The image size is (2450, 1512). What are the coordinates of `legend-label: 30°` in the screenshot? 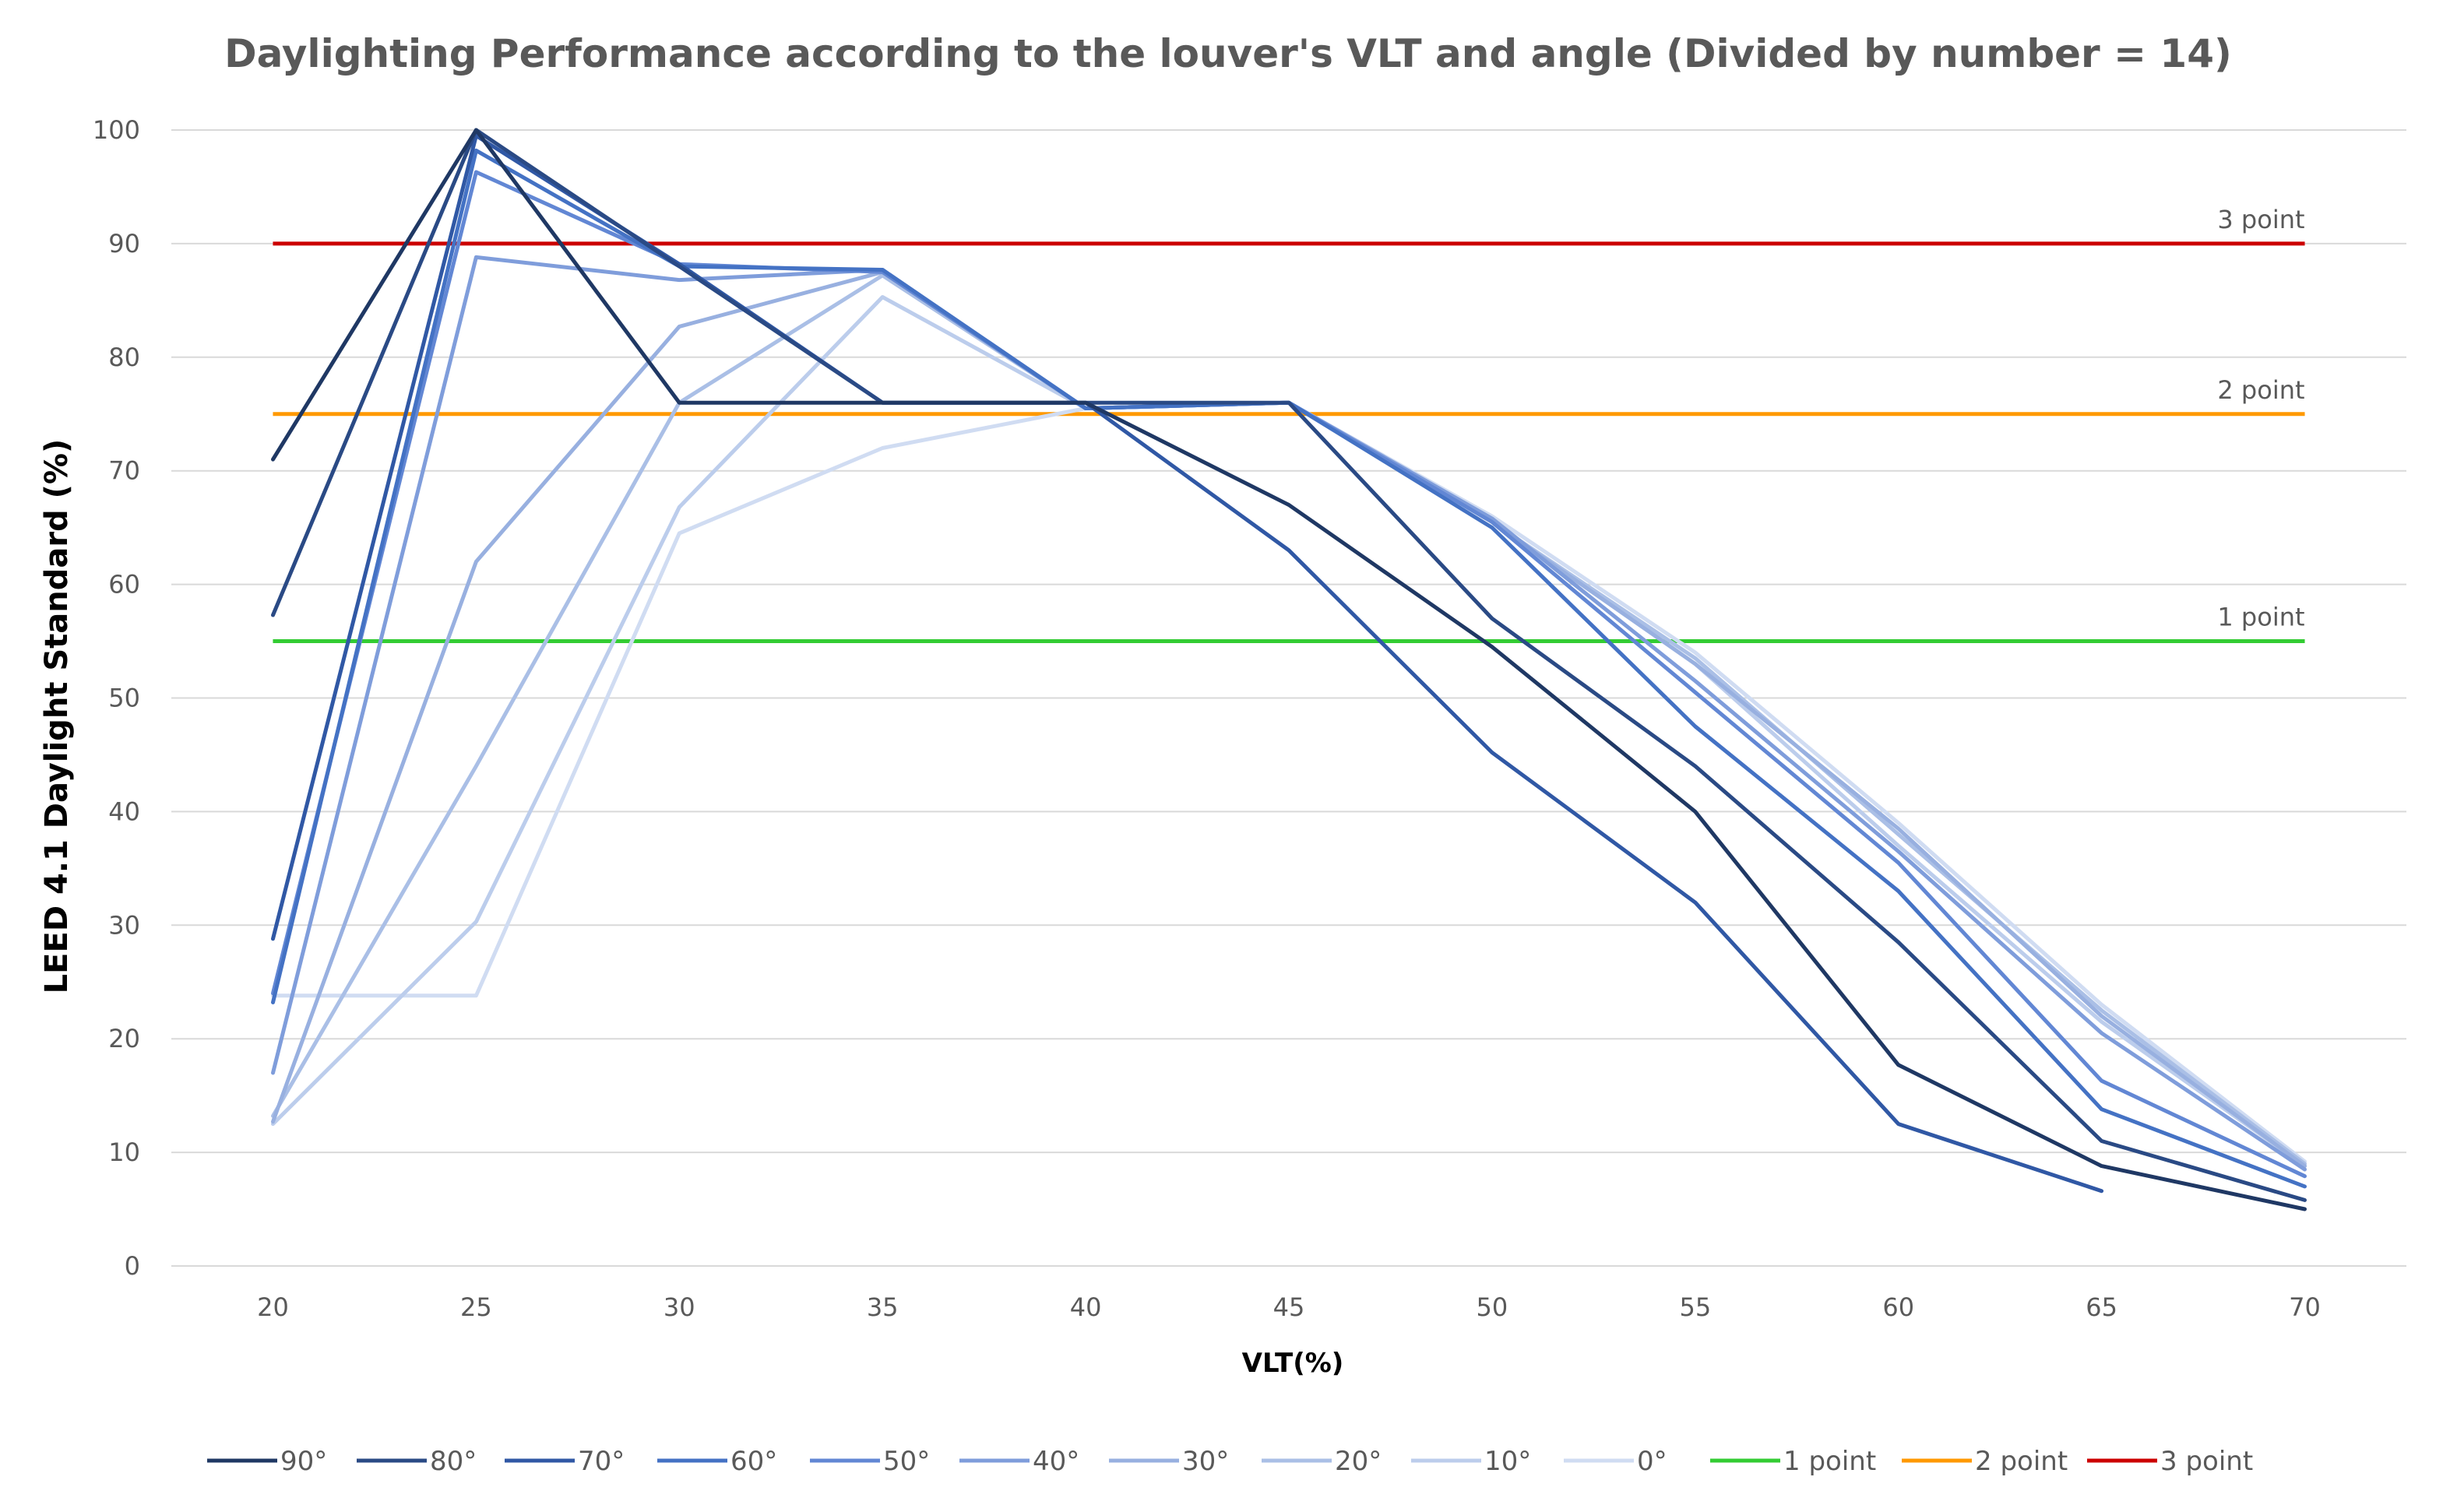 It's located at (1205, 1461).